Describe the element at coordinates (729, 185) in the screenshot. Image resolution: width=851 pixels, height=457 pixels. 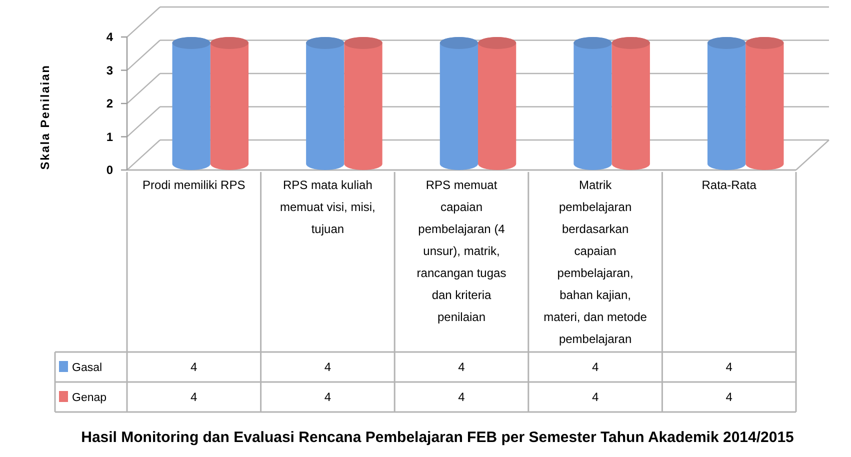
I see `x-tick-label: Rata-Rata` at that location.